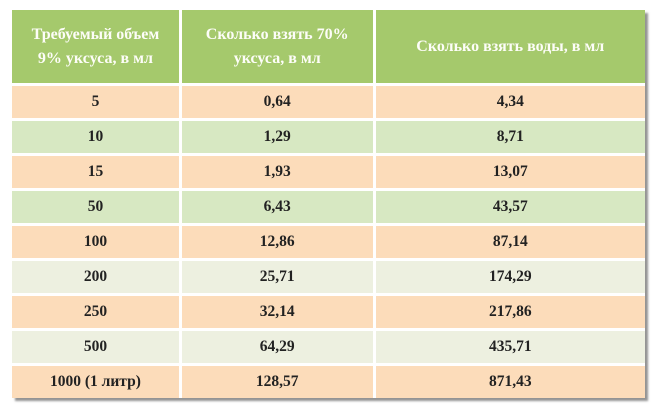 Image resolution: width=655 pixels, height=410 pixels. I want to click on cell-vinegar-70: 6,43, so click(276, 206).